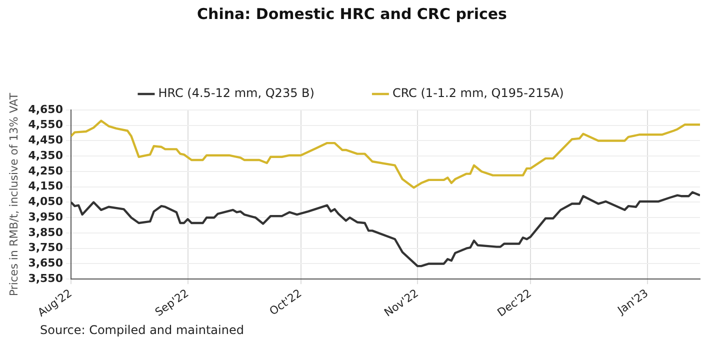 Image resolution: width=724 pixels, height=341 pixels. I want to click on y-axis-title: Prices in RMB/t, inclusive of 13% VAT, so click(13, 194).